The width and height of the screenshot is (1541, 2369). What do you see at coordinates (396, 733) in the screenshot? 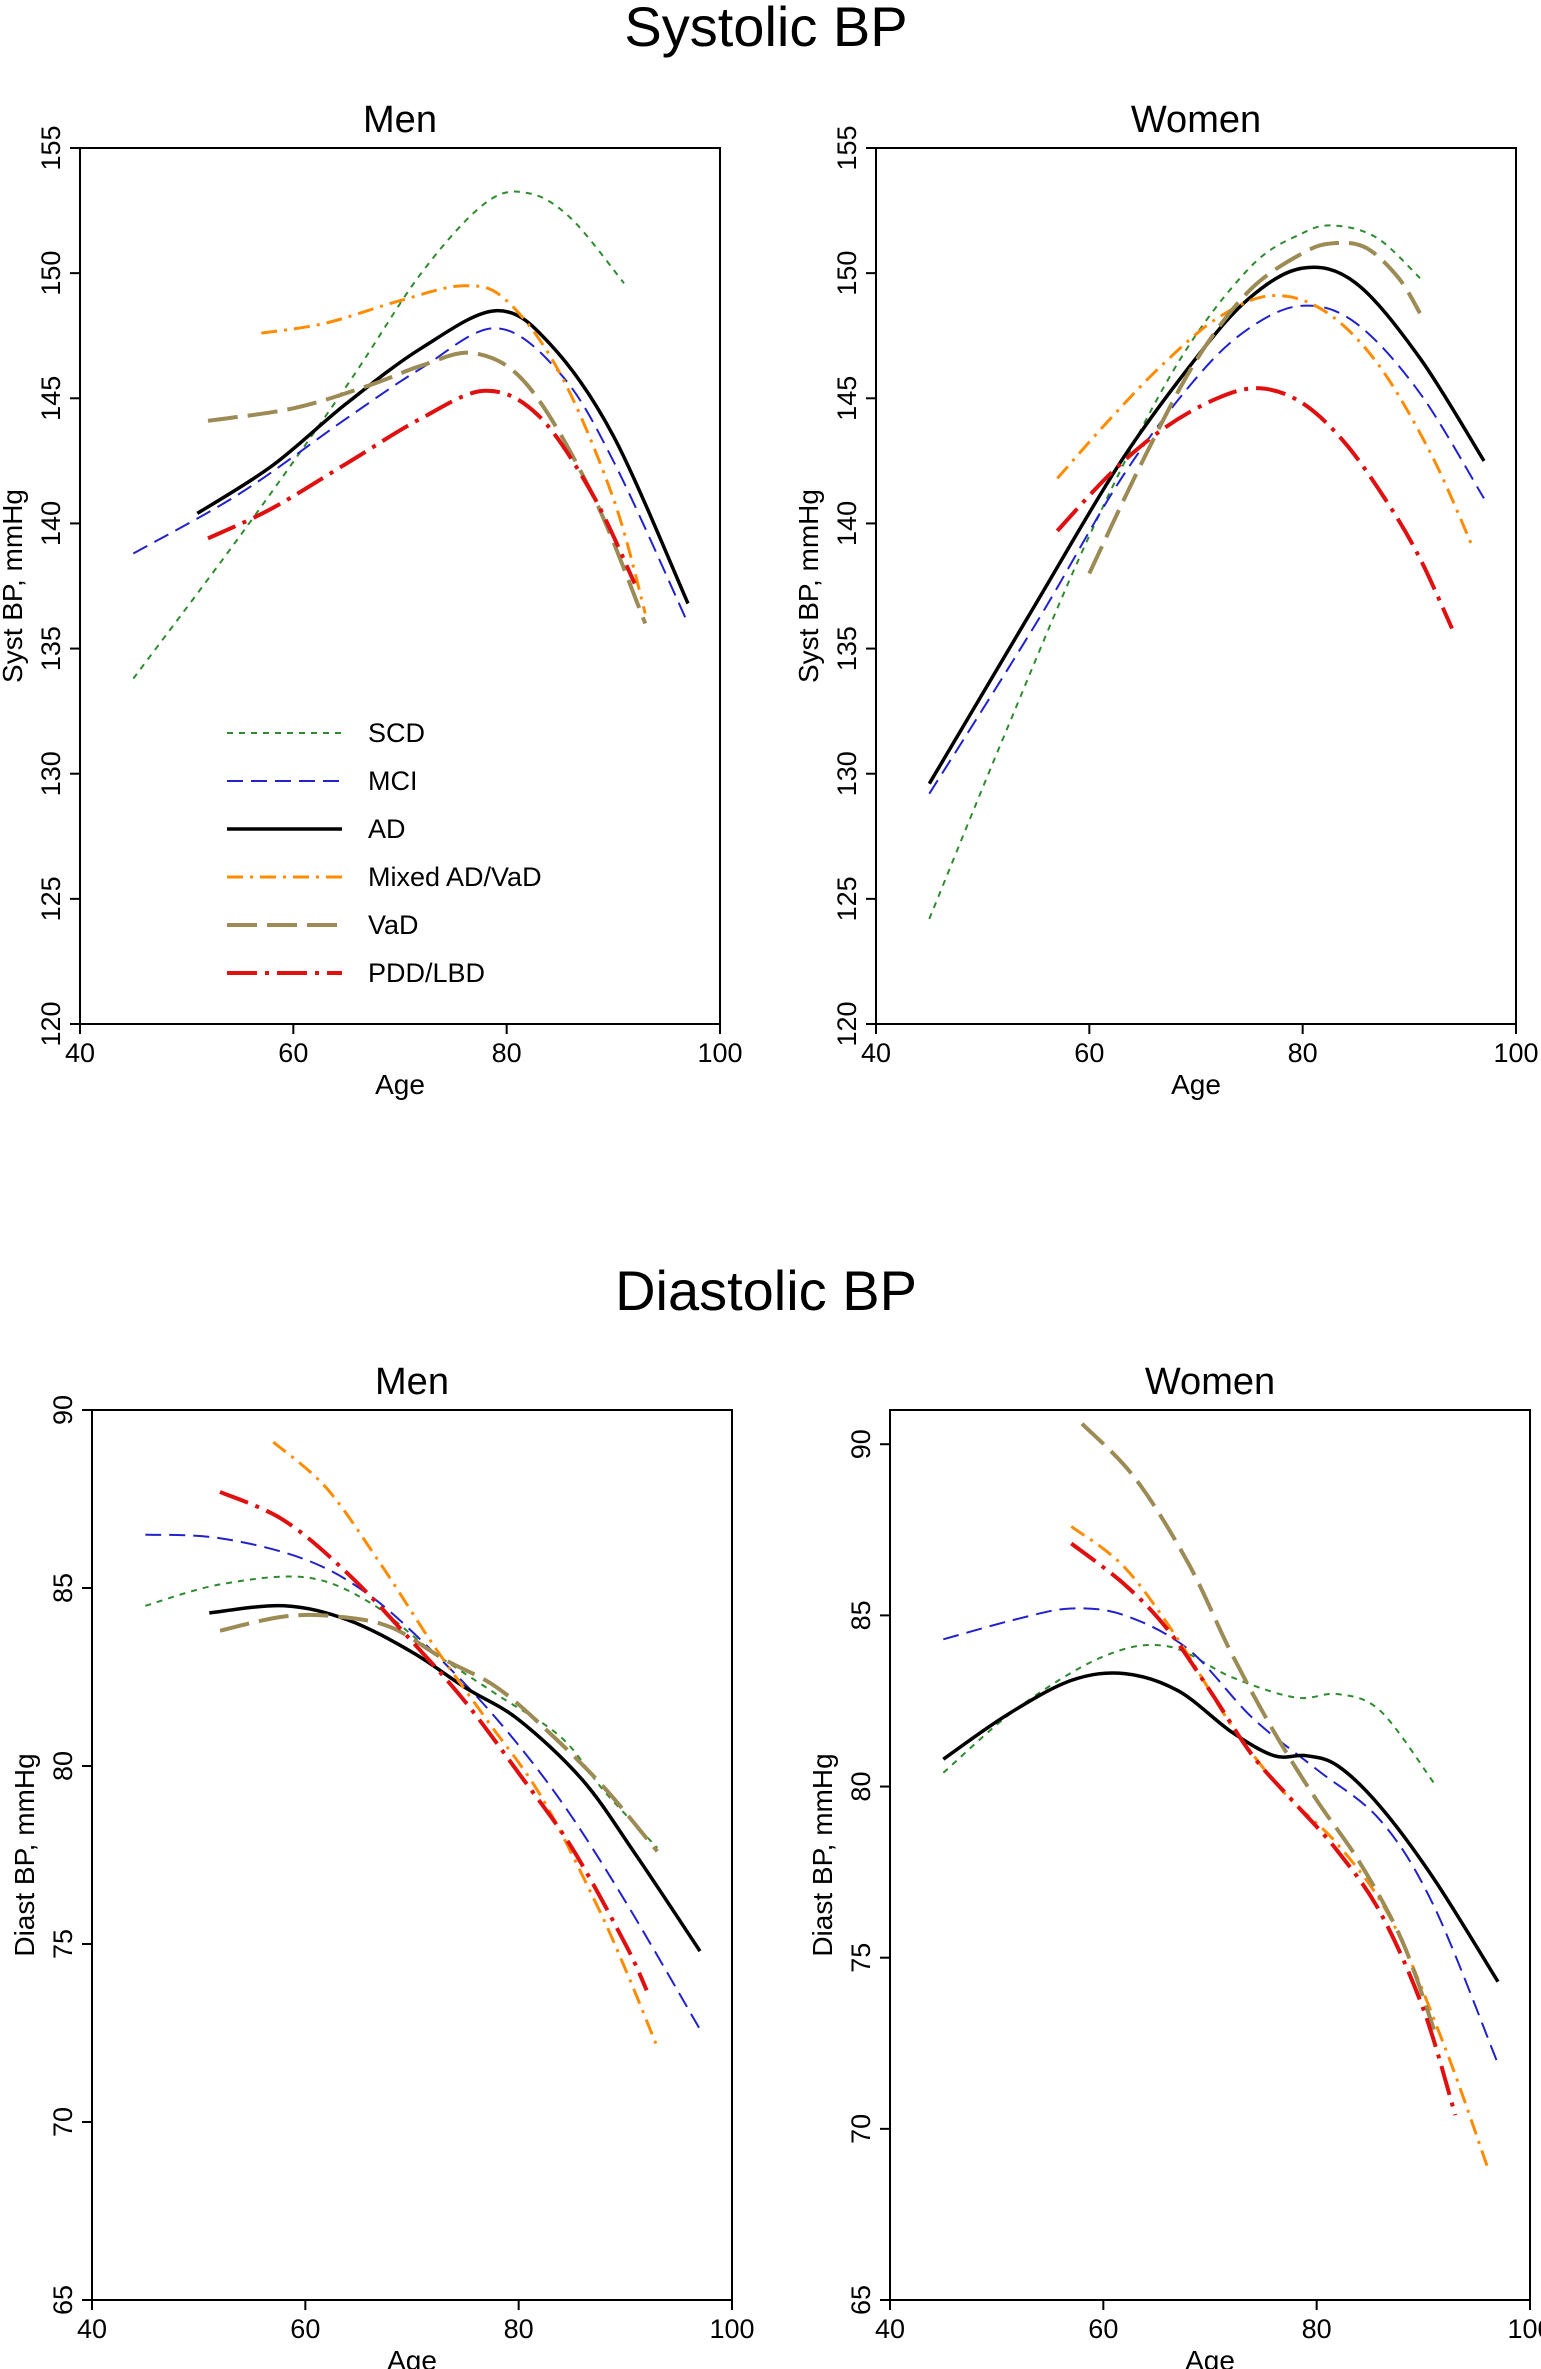
I see `legend-label: SCD` at bounding box center [396, 733].